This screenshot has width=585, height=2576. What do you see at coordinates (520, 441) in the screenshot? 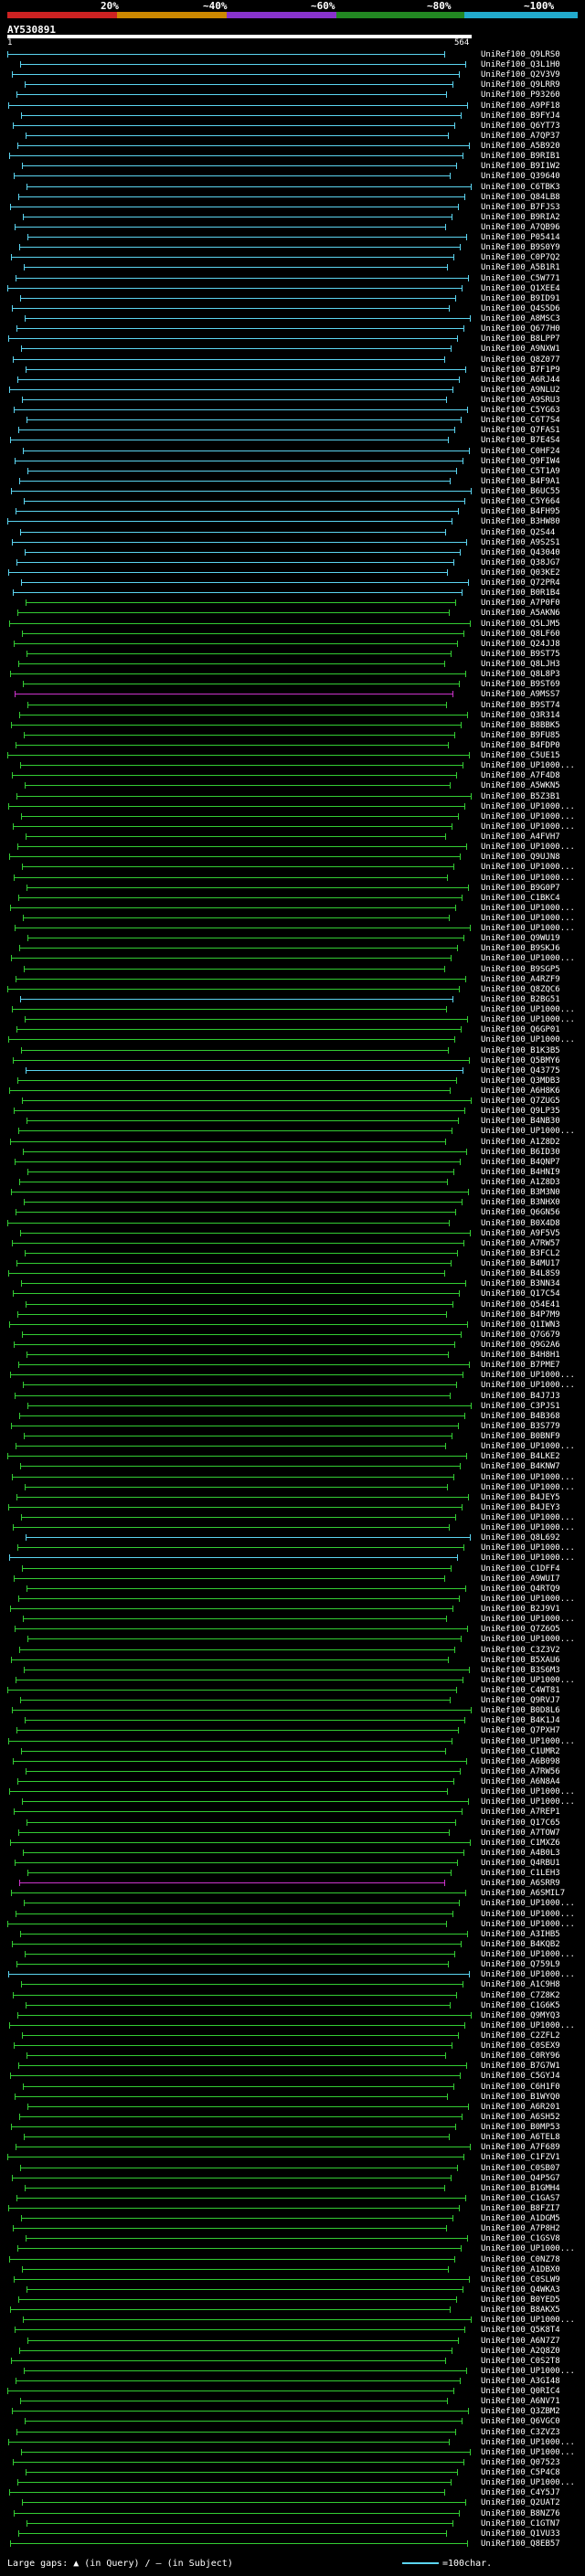
I see `hit-label: UniRef100_B7E4S4` at bounding box center [520, 441].